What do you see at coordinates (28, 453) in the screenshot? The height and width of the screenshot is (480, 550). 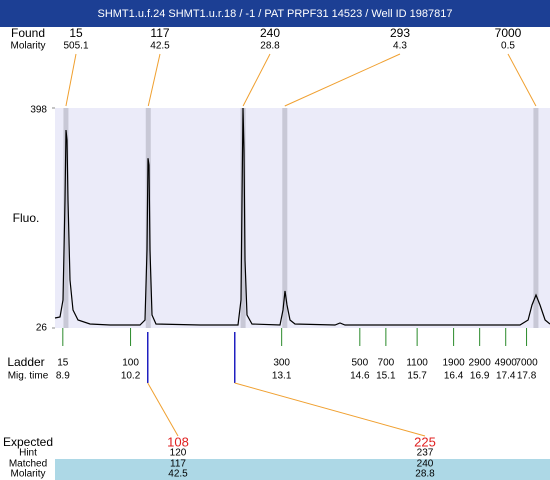 I see `row-label: Hint` at bounding box center [28, 453].